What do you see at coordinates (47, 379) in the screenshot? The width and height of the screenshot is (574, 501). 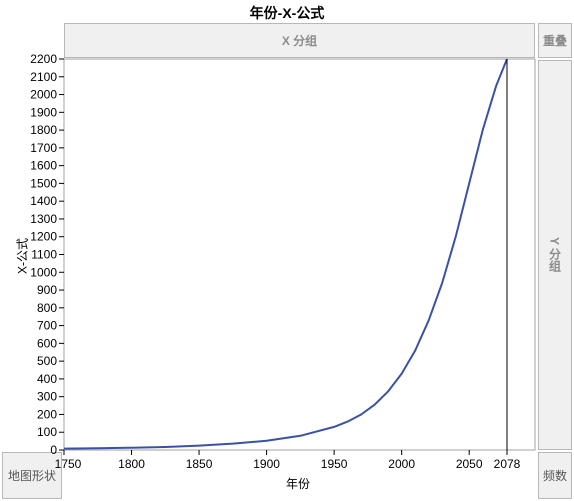 I see `y-tick-label: 400` at bounding box center [47, 379].